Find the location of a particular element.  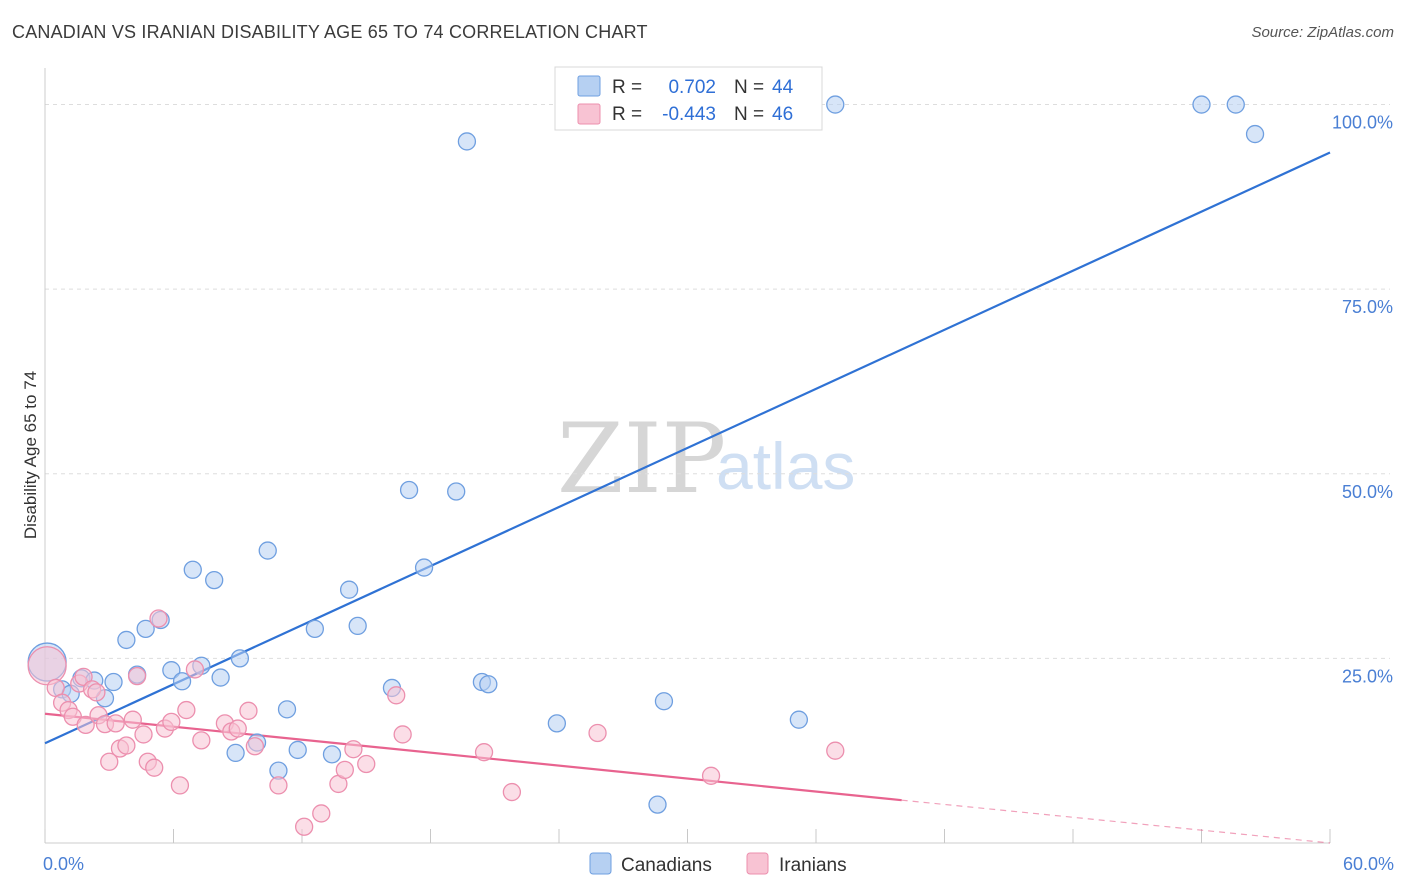

canadians-r-value: 0.702 is located at coordinates (692, 87).